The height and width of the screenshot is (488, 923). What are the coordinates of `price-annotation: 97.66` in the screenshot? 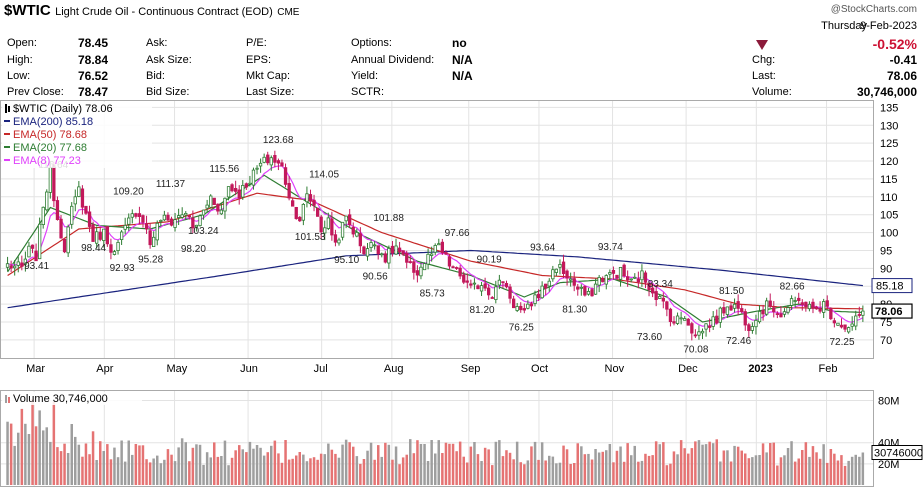 It's located at (457, 233).